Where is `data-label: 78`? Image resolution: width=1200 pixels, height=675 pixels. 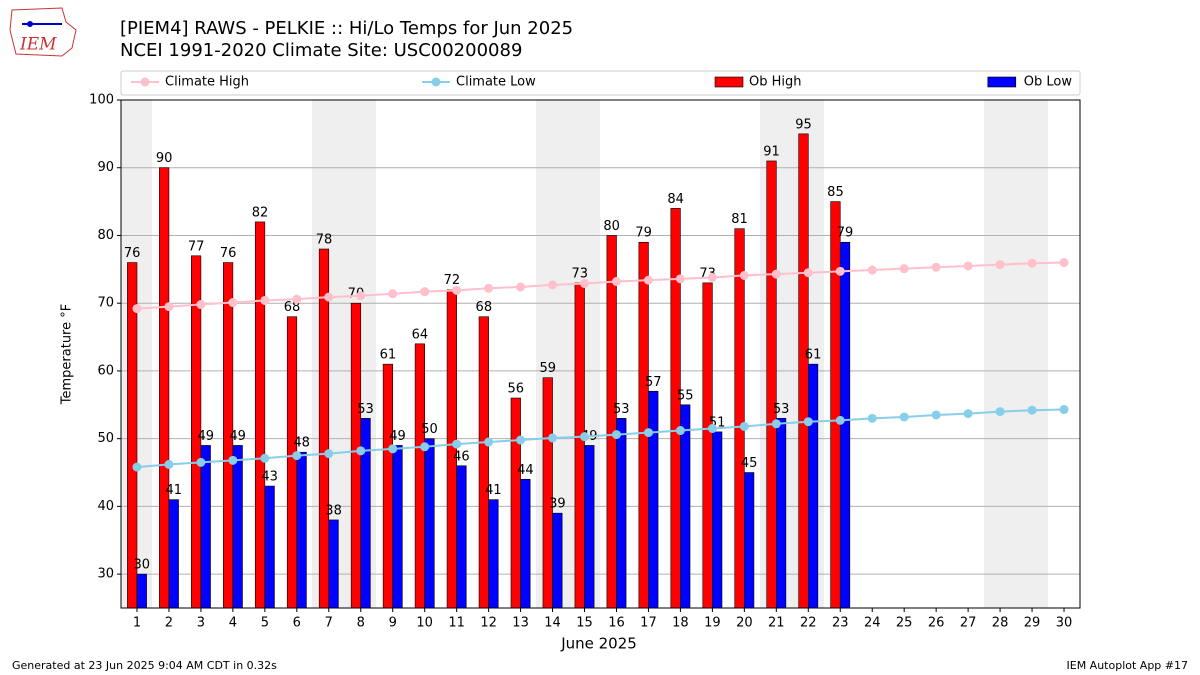 data-label: 78 is located at coordinates (324, 240).